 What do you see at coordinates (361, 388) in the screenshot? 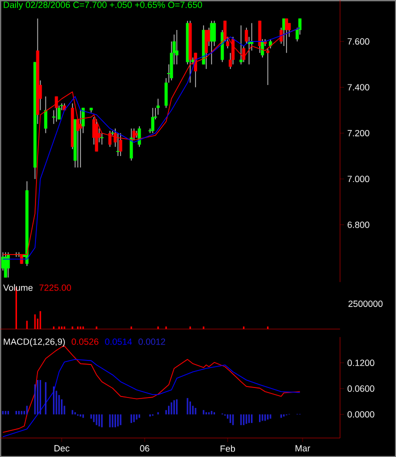
I see `y-tick-label: 0.0600` at bounding box center [361, 388].